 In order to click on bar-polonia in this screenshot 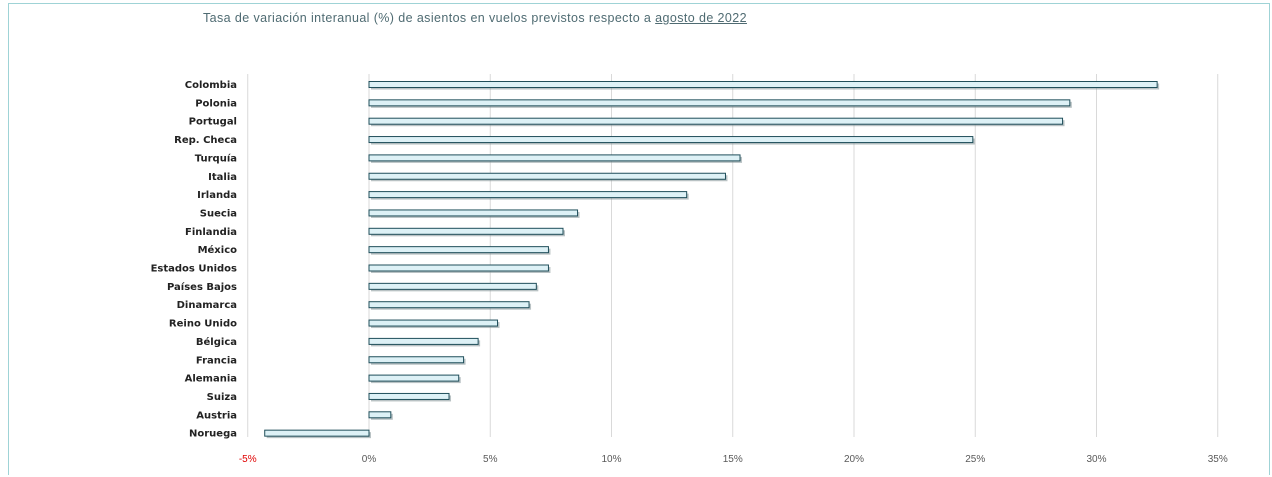, I will do `click(719, 103)`.